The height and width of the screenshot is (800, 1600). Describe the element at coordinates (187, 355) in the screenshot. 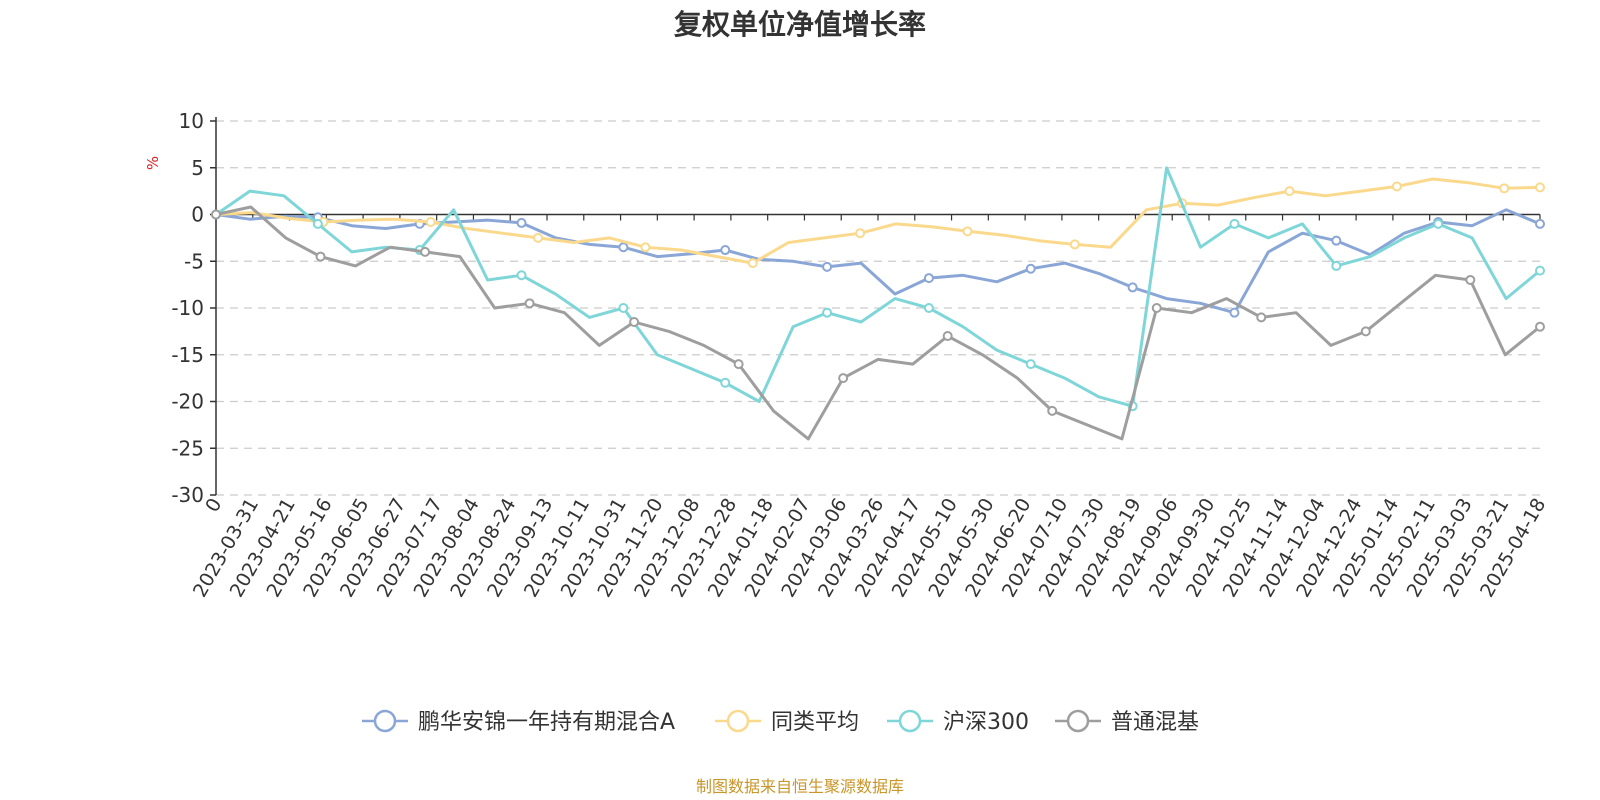

I see `y-tick-label: -15` at that location.